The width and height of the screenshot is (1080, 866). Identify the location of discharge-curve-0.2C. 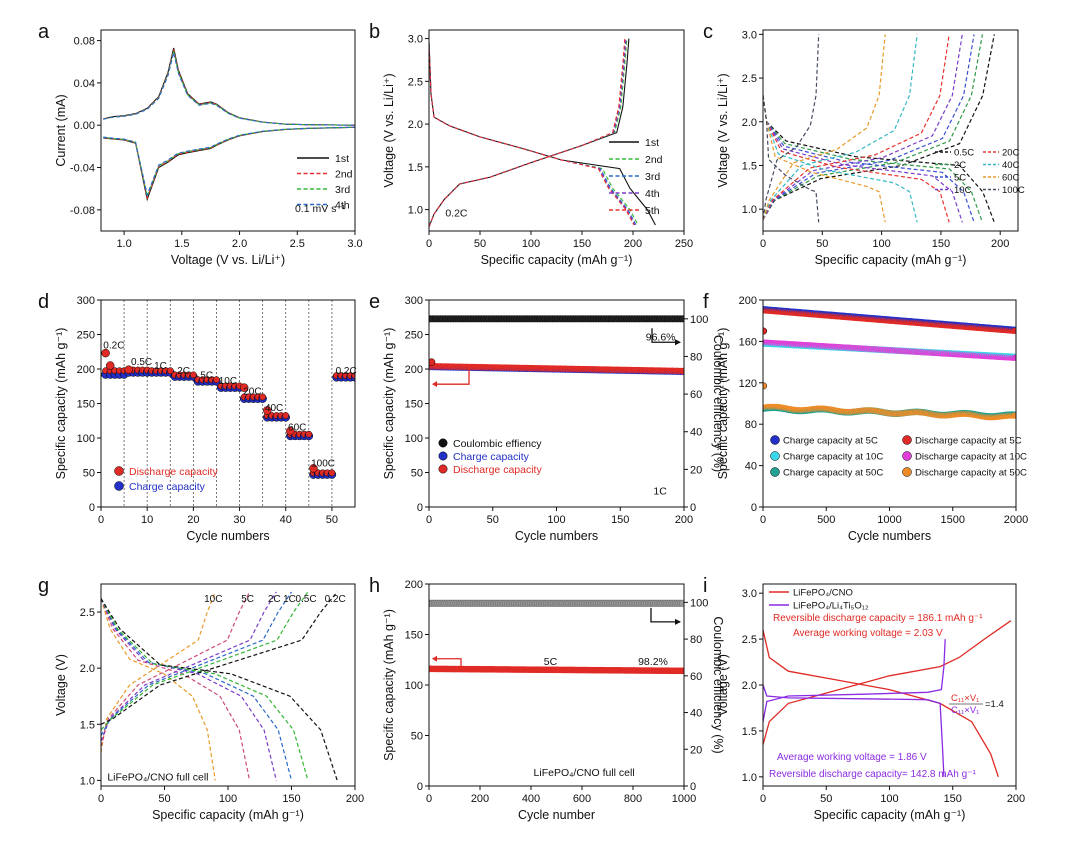
(219, 689).